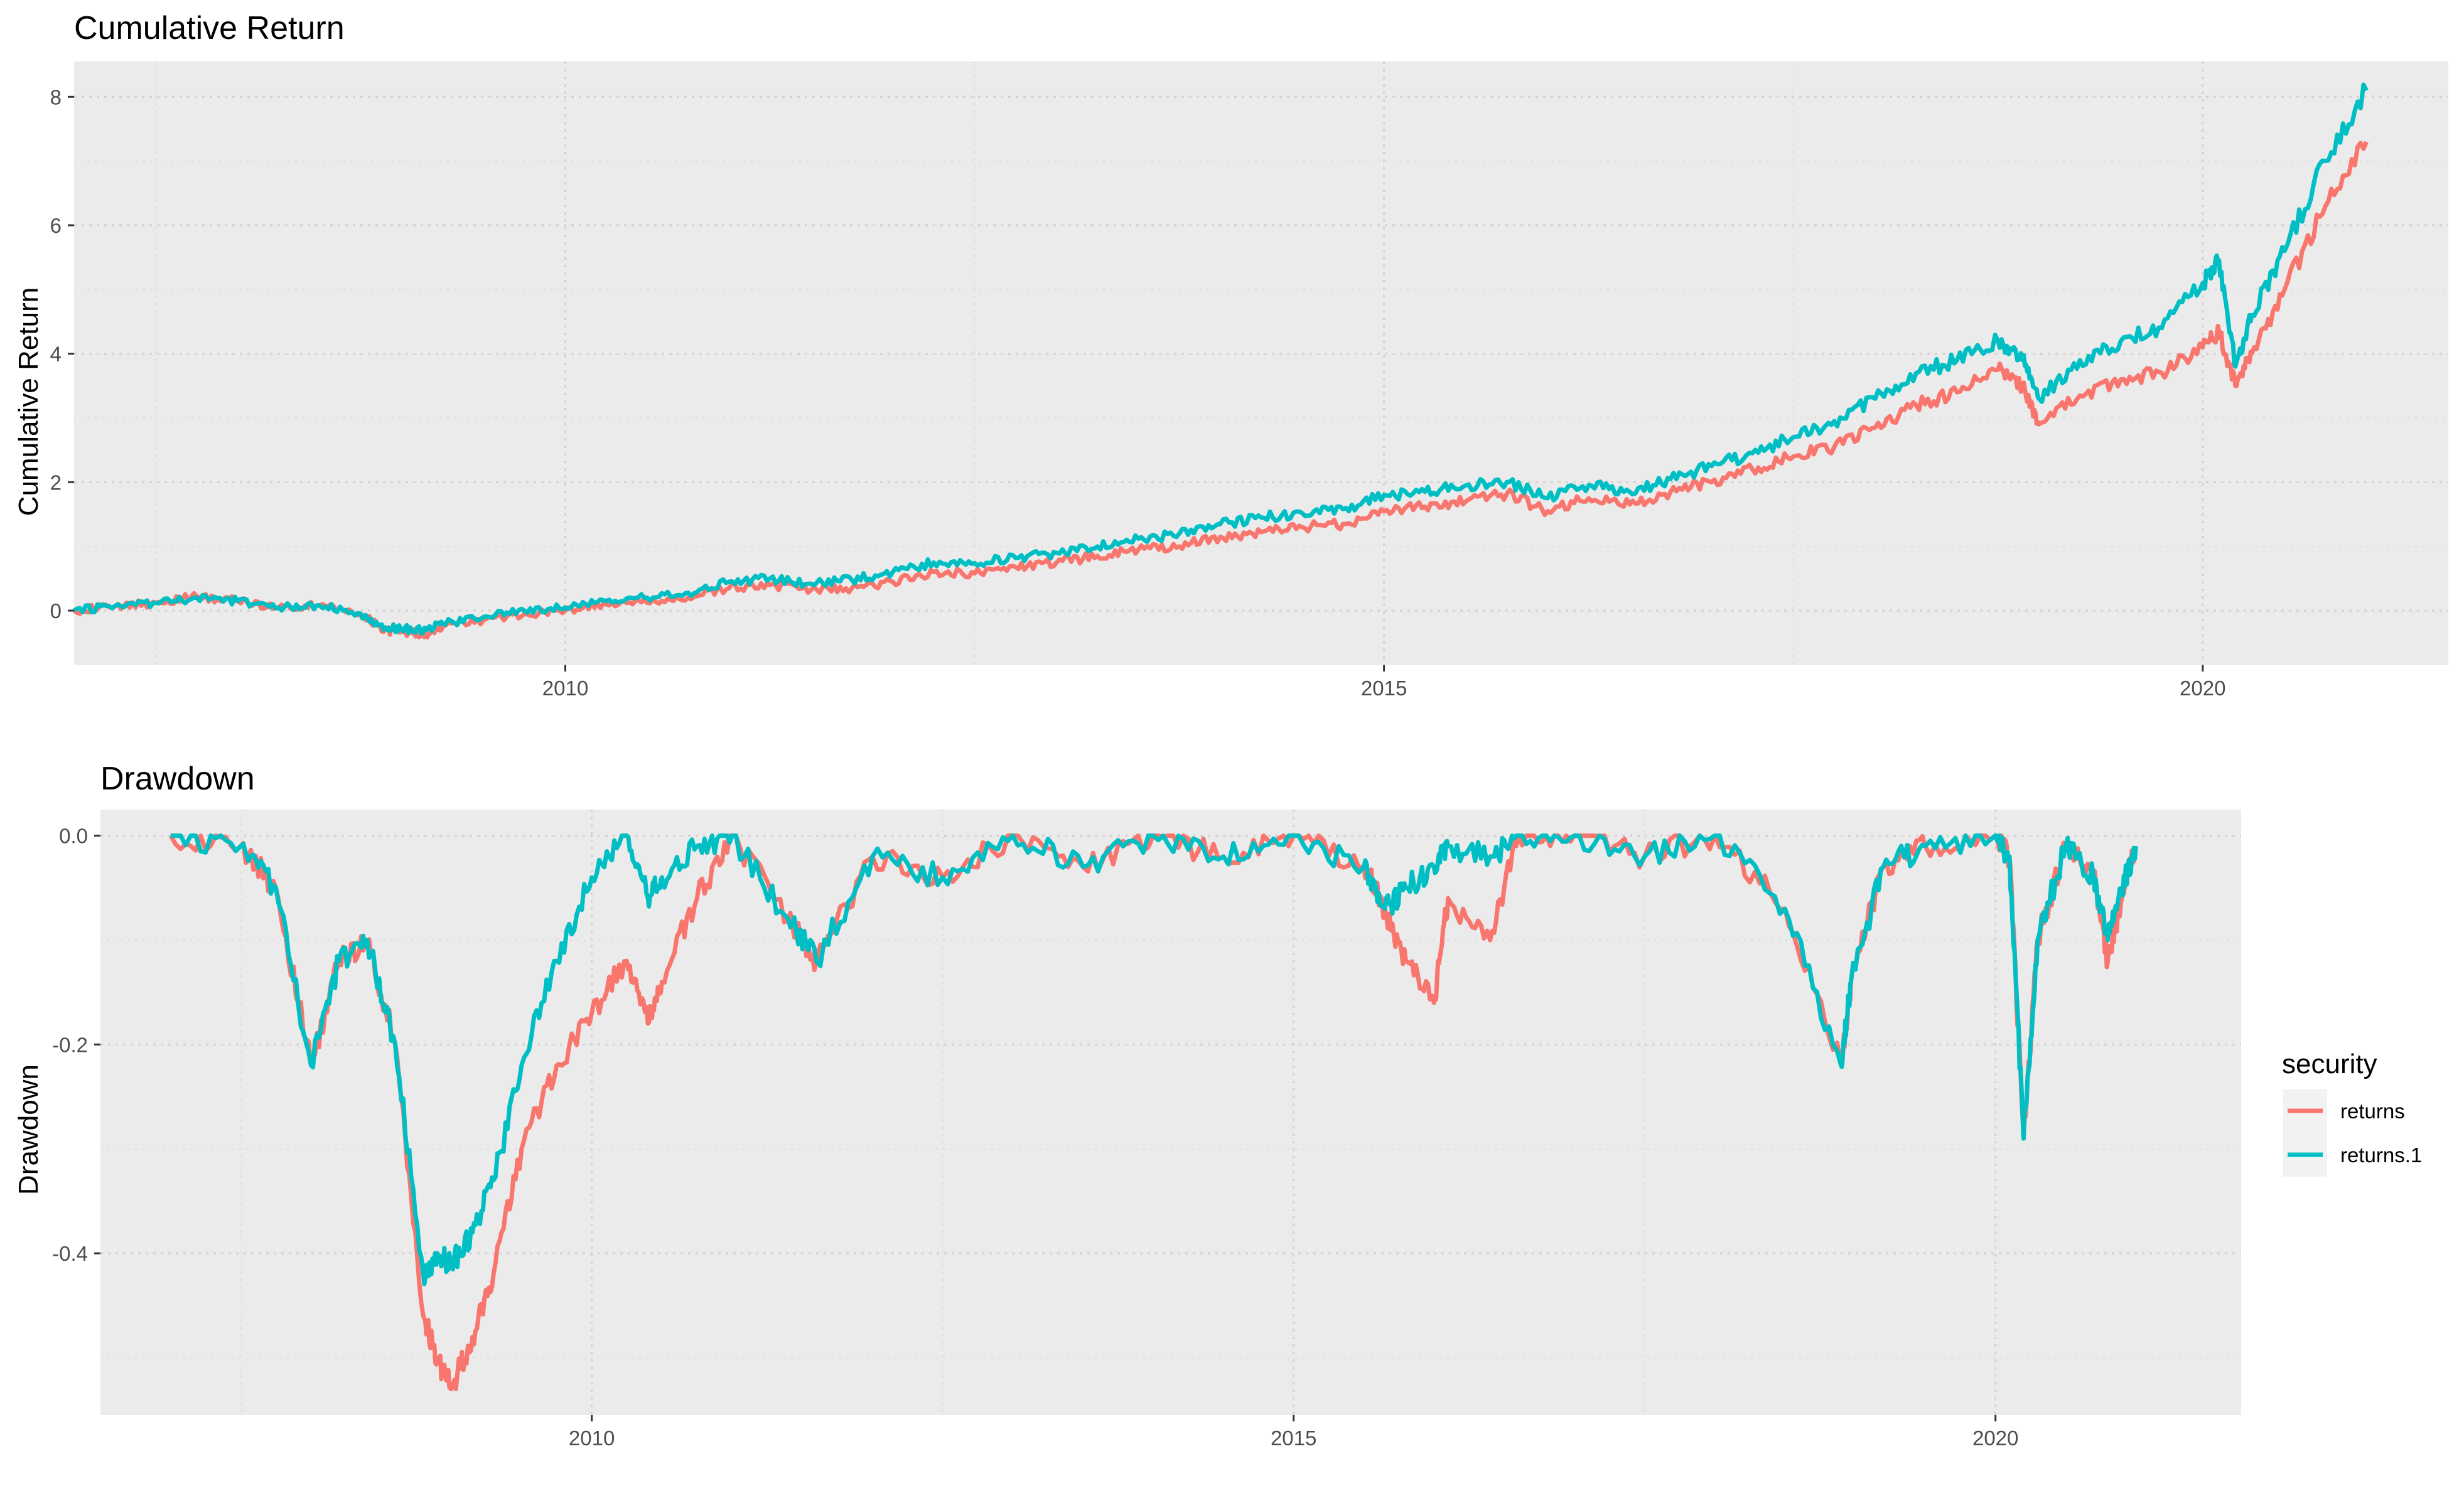  Describe the element at coordinates (1995, 1438) in the screenshot. I see `drawdown-x-tick-label: 2020` at that location.